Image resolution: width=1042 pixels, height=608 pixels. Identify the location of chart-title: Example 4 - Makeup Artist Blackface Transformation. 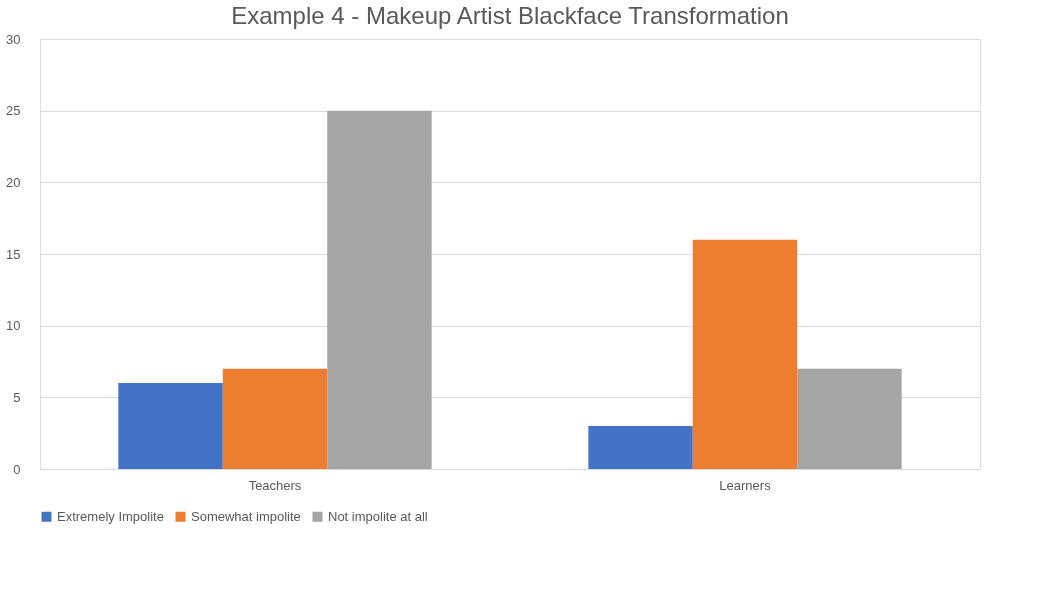
(510, 15).